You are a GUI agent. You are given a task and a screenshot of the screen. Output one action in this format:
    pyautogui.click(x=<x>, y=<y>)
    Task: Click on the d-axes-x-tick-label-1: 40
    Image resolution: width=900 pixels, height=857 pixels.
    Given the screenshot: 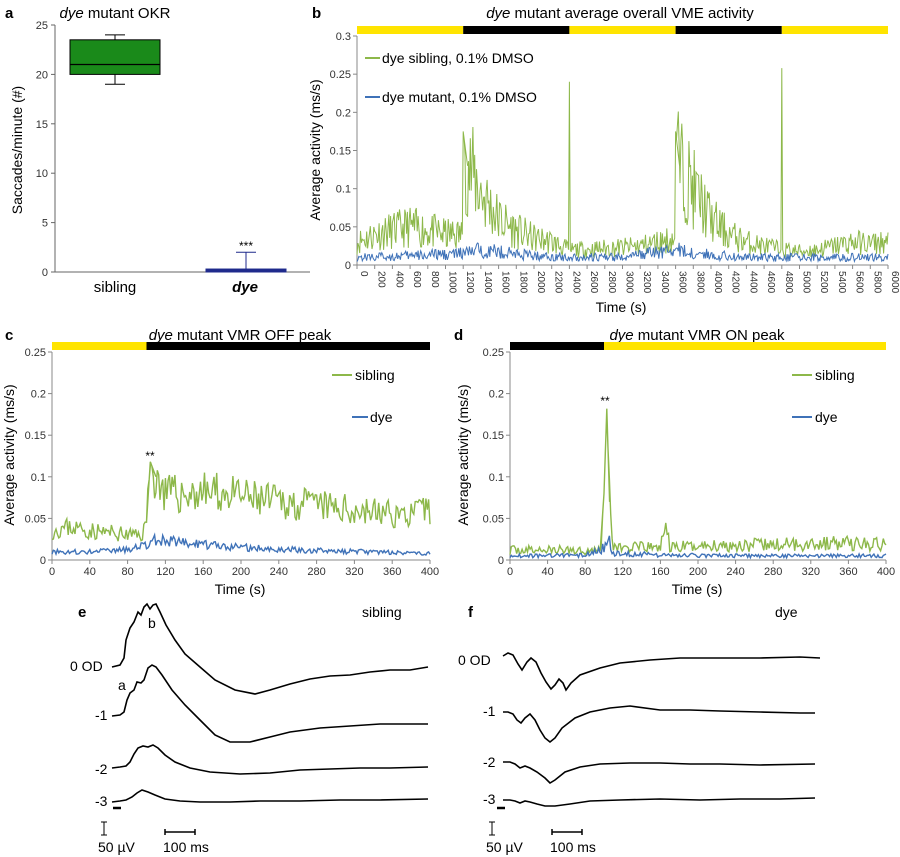 What is the action you would take?
    pyautogui.click(x=547, y=572)
    